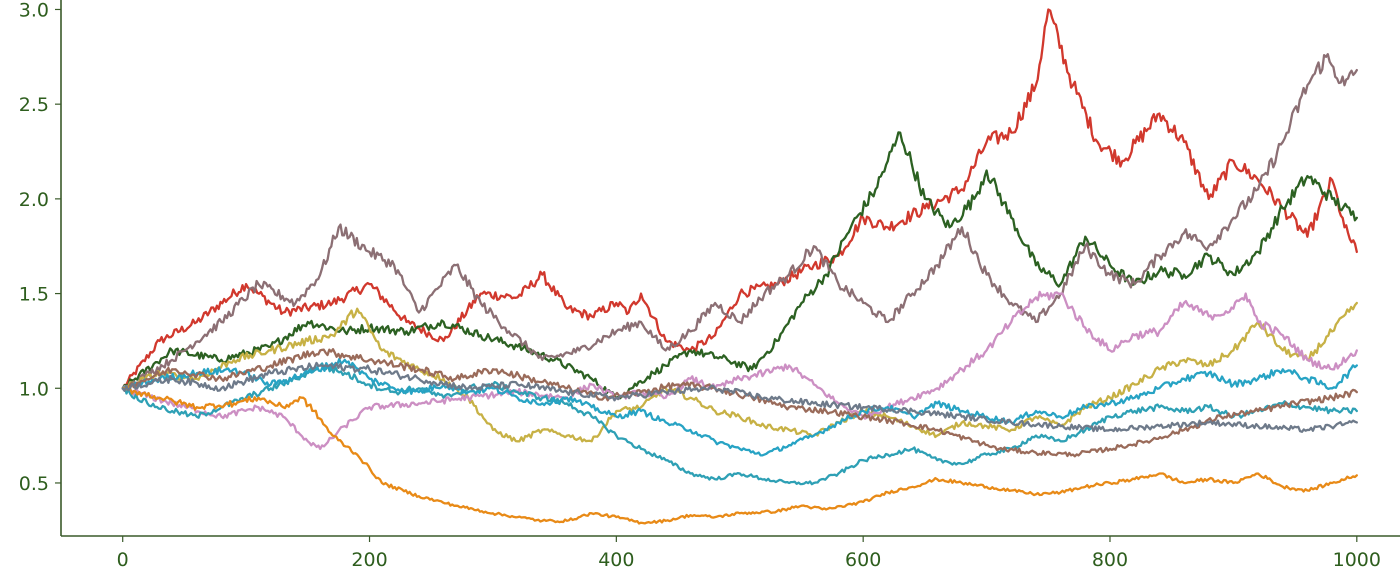  What do you see at coordinates (34, 295) in the screenshot?
I see `y-tick-label: 1.5` at bounding box center [34, 295].